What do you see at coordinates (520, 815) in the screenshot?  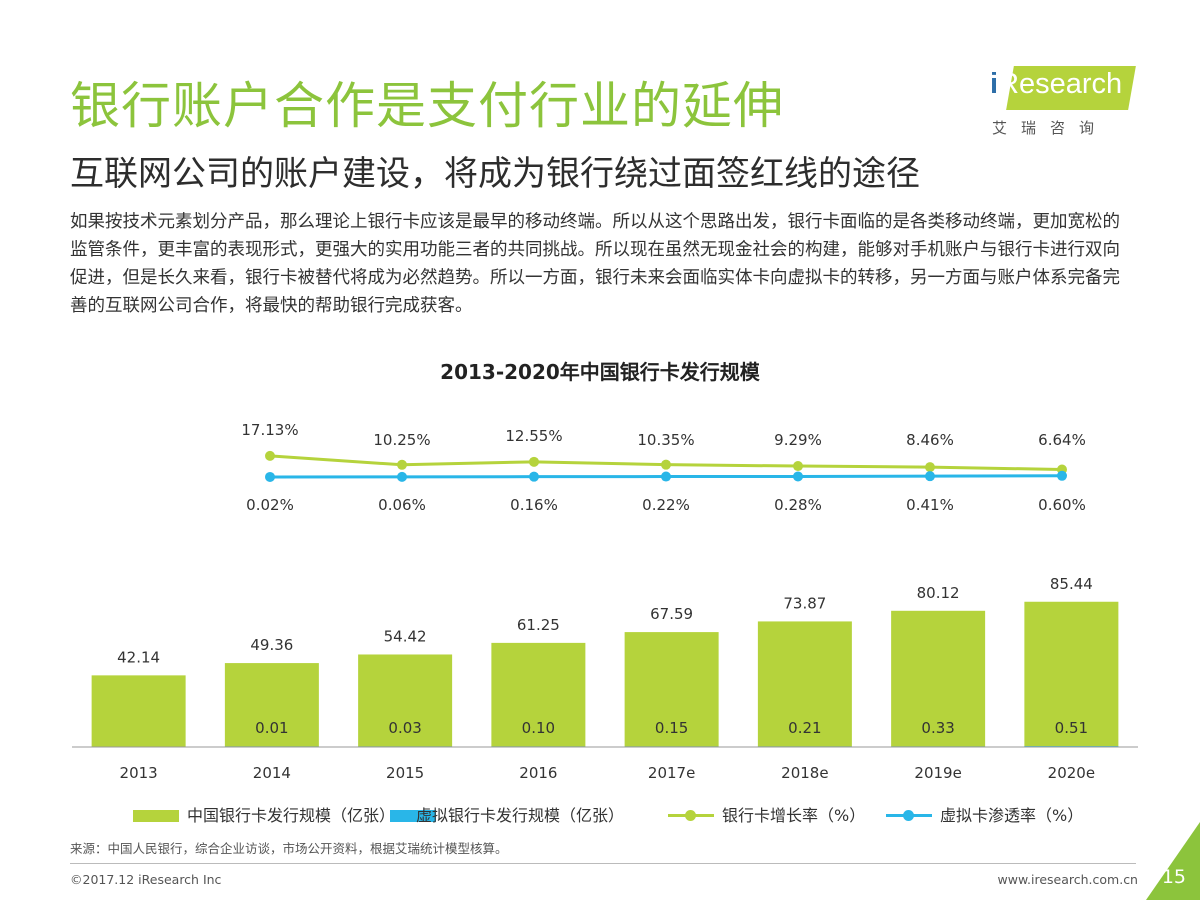 I see `legend-label: 虚拟银行卡发行规模（亿张）` at bounding box center [520, 815].